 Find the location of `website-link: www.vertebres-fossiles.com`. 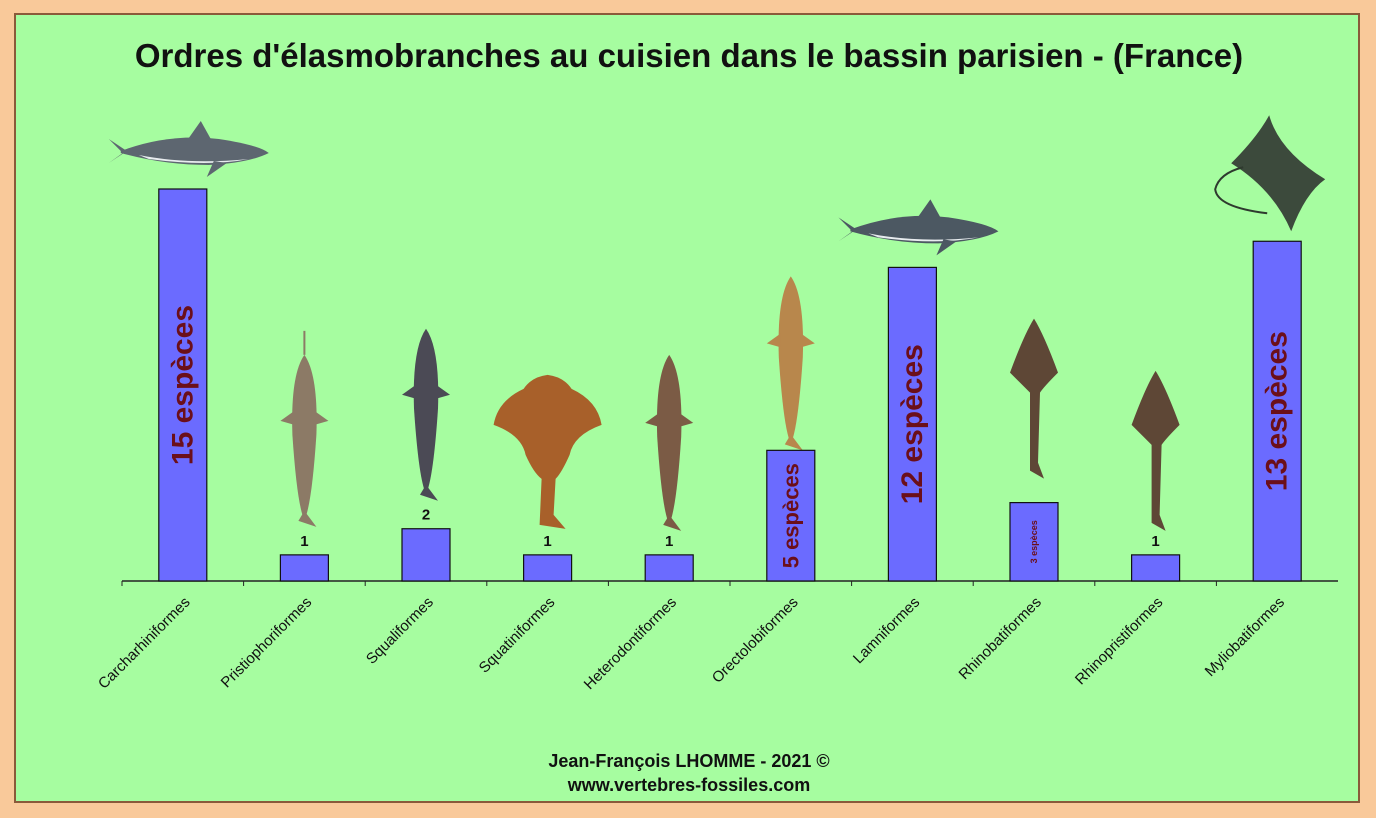

website-link: www.vertebres-fossiles.com is located at coordinates (689, 785).